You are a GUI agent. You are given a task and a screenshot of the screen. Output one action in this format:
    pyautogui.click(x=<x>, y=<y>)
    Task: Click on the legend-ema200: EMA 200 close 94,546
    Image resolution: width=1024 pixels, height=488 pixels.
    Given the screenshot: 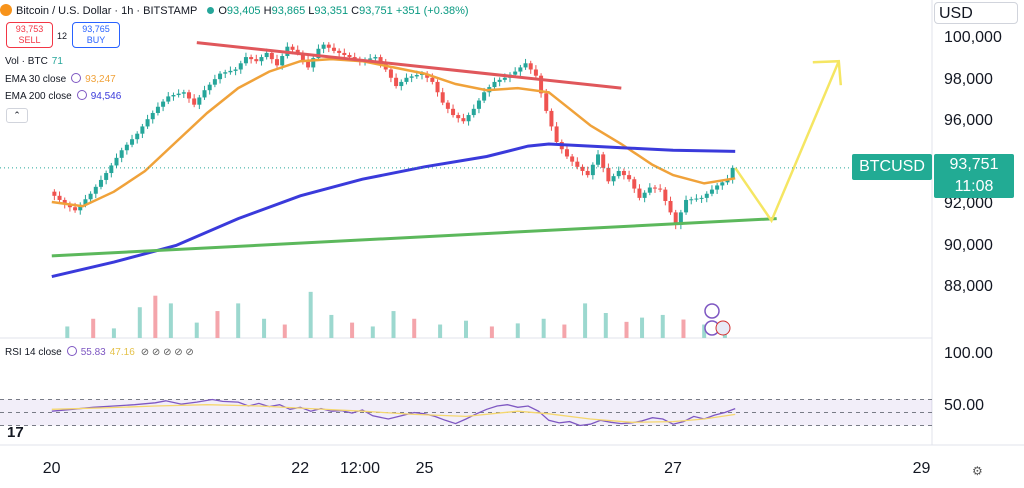 What is the action you would take?
    pyautogui.click(x=63, y=96)
    